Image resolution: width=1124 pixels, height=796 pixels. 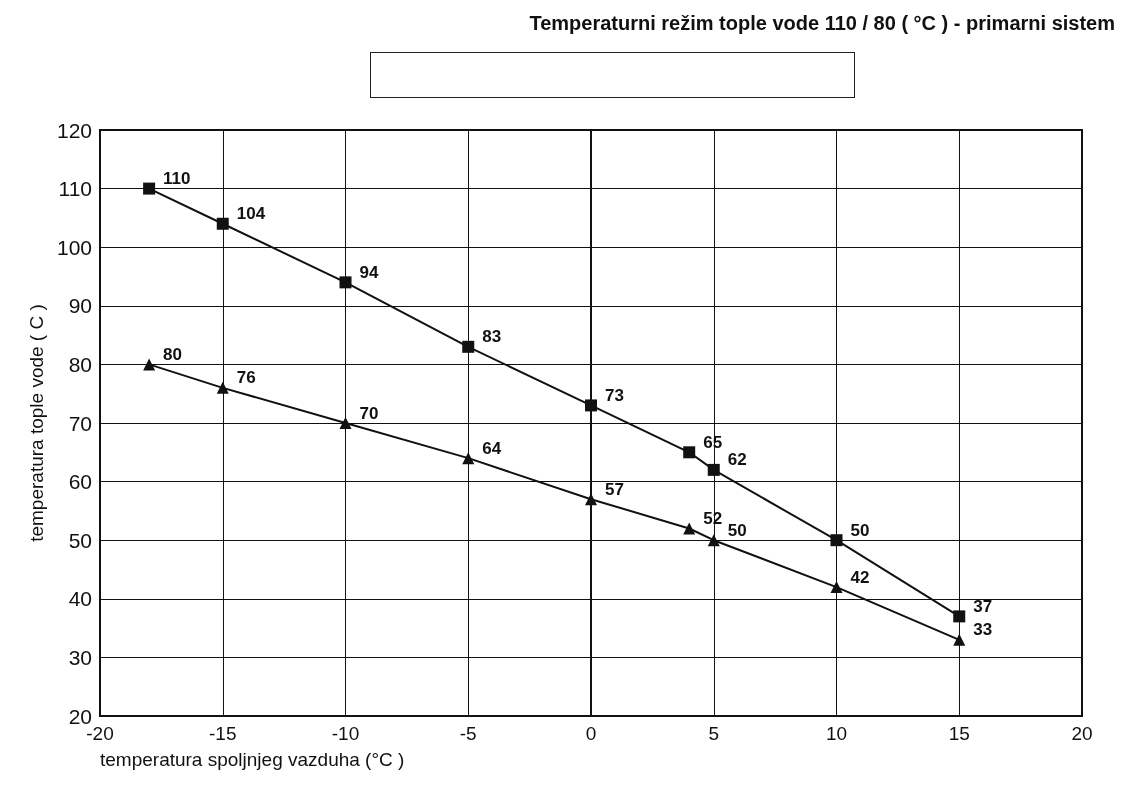 I want to click on x-axis-title: temperatura spoljnjeg vazduha (°C ), so click(x=252, y=759).